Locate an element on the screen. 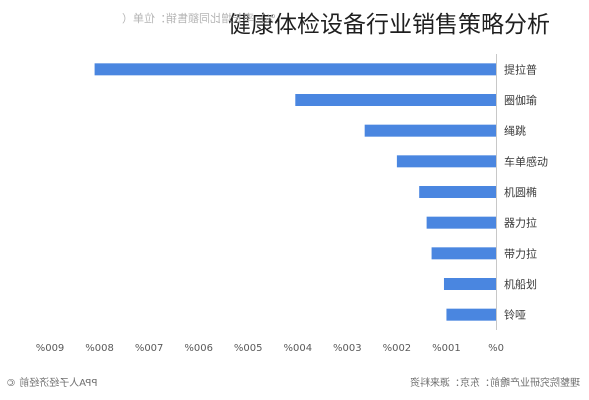  x-tick-label: %005 is located at coordinates (248, 348).